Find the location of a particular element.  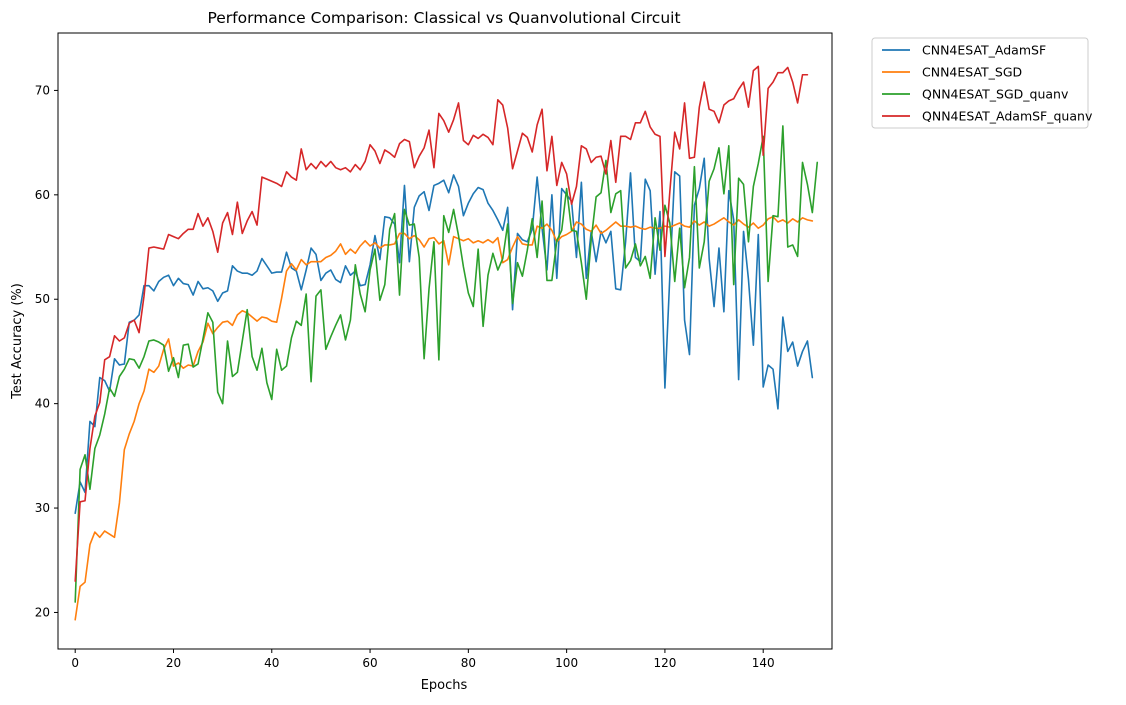

x-tick-label: 80 is located at coordinates (468, 663).